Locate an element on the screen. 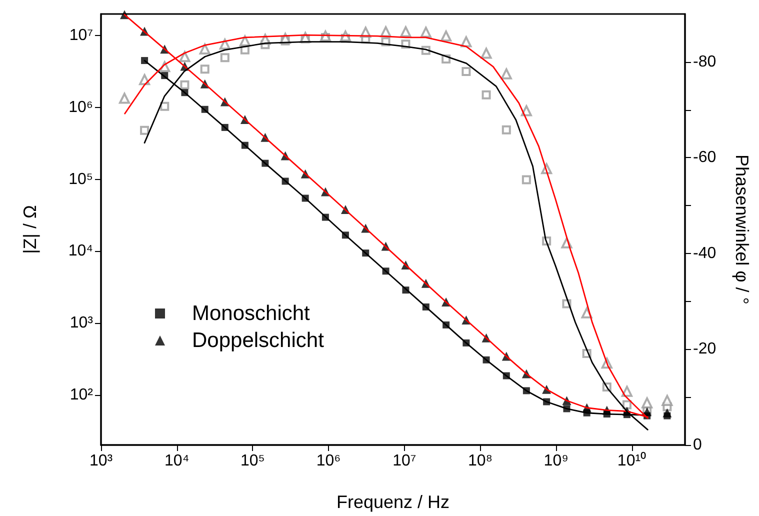 The height and width of the screenshot is (516, 759). x-tick-label: 10⁹ is located at coordinates (556, 461).